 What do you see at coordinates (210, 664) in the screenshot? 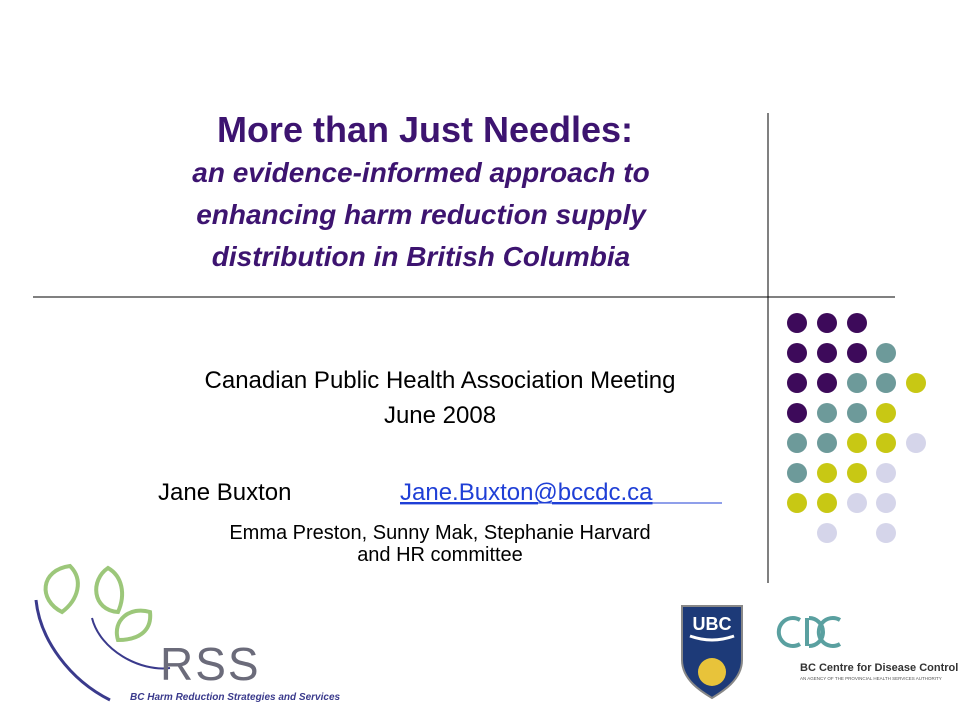
I see `rss-name: RSS` at bounding box center [210, 664].